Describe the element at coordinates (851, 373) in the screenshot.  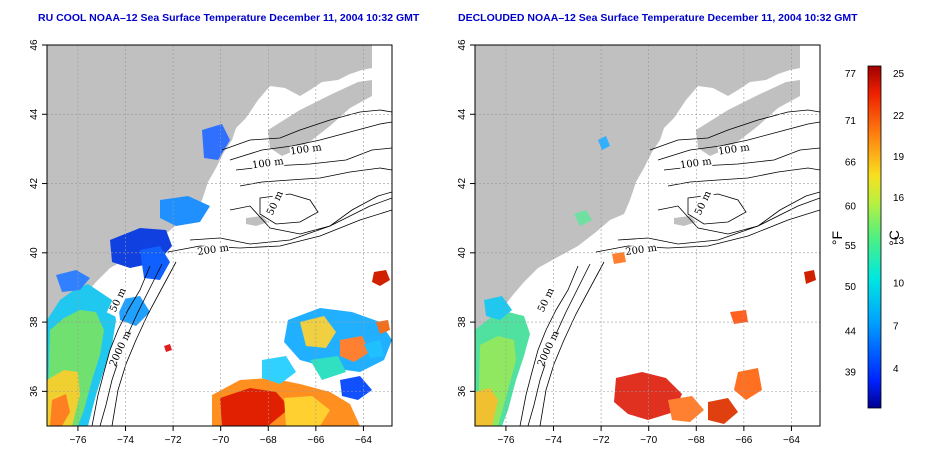
I see `colorbar-f-tick: 39` at that location.